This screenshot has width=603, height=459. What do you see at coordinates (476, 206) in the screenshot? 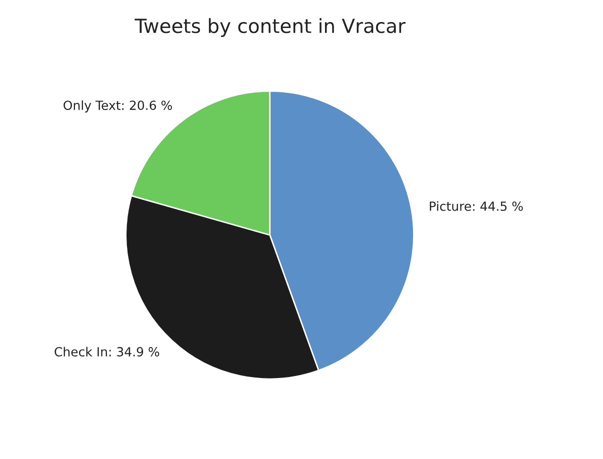
I see `slice-label: Picture: 44.5 %` at bounding box center [476, 206].